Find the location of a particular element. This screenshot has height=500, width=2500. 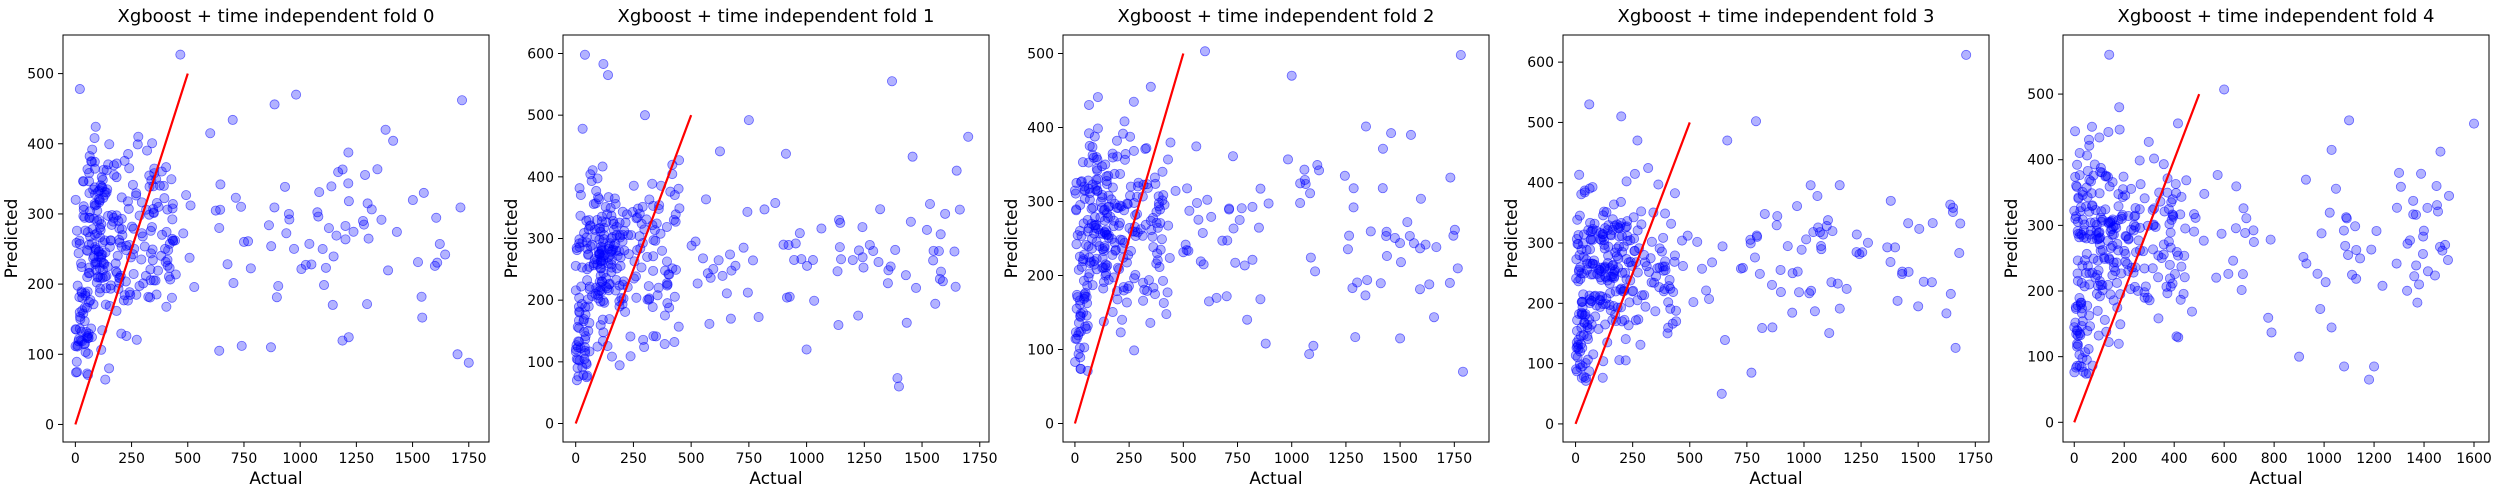

scatter-series is located at coordinates (272, 217).